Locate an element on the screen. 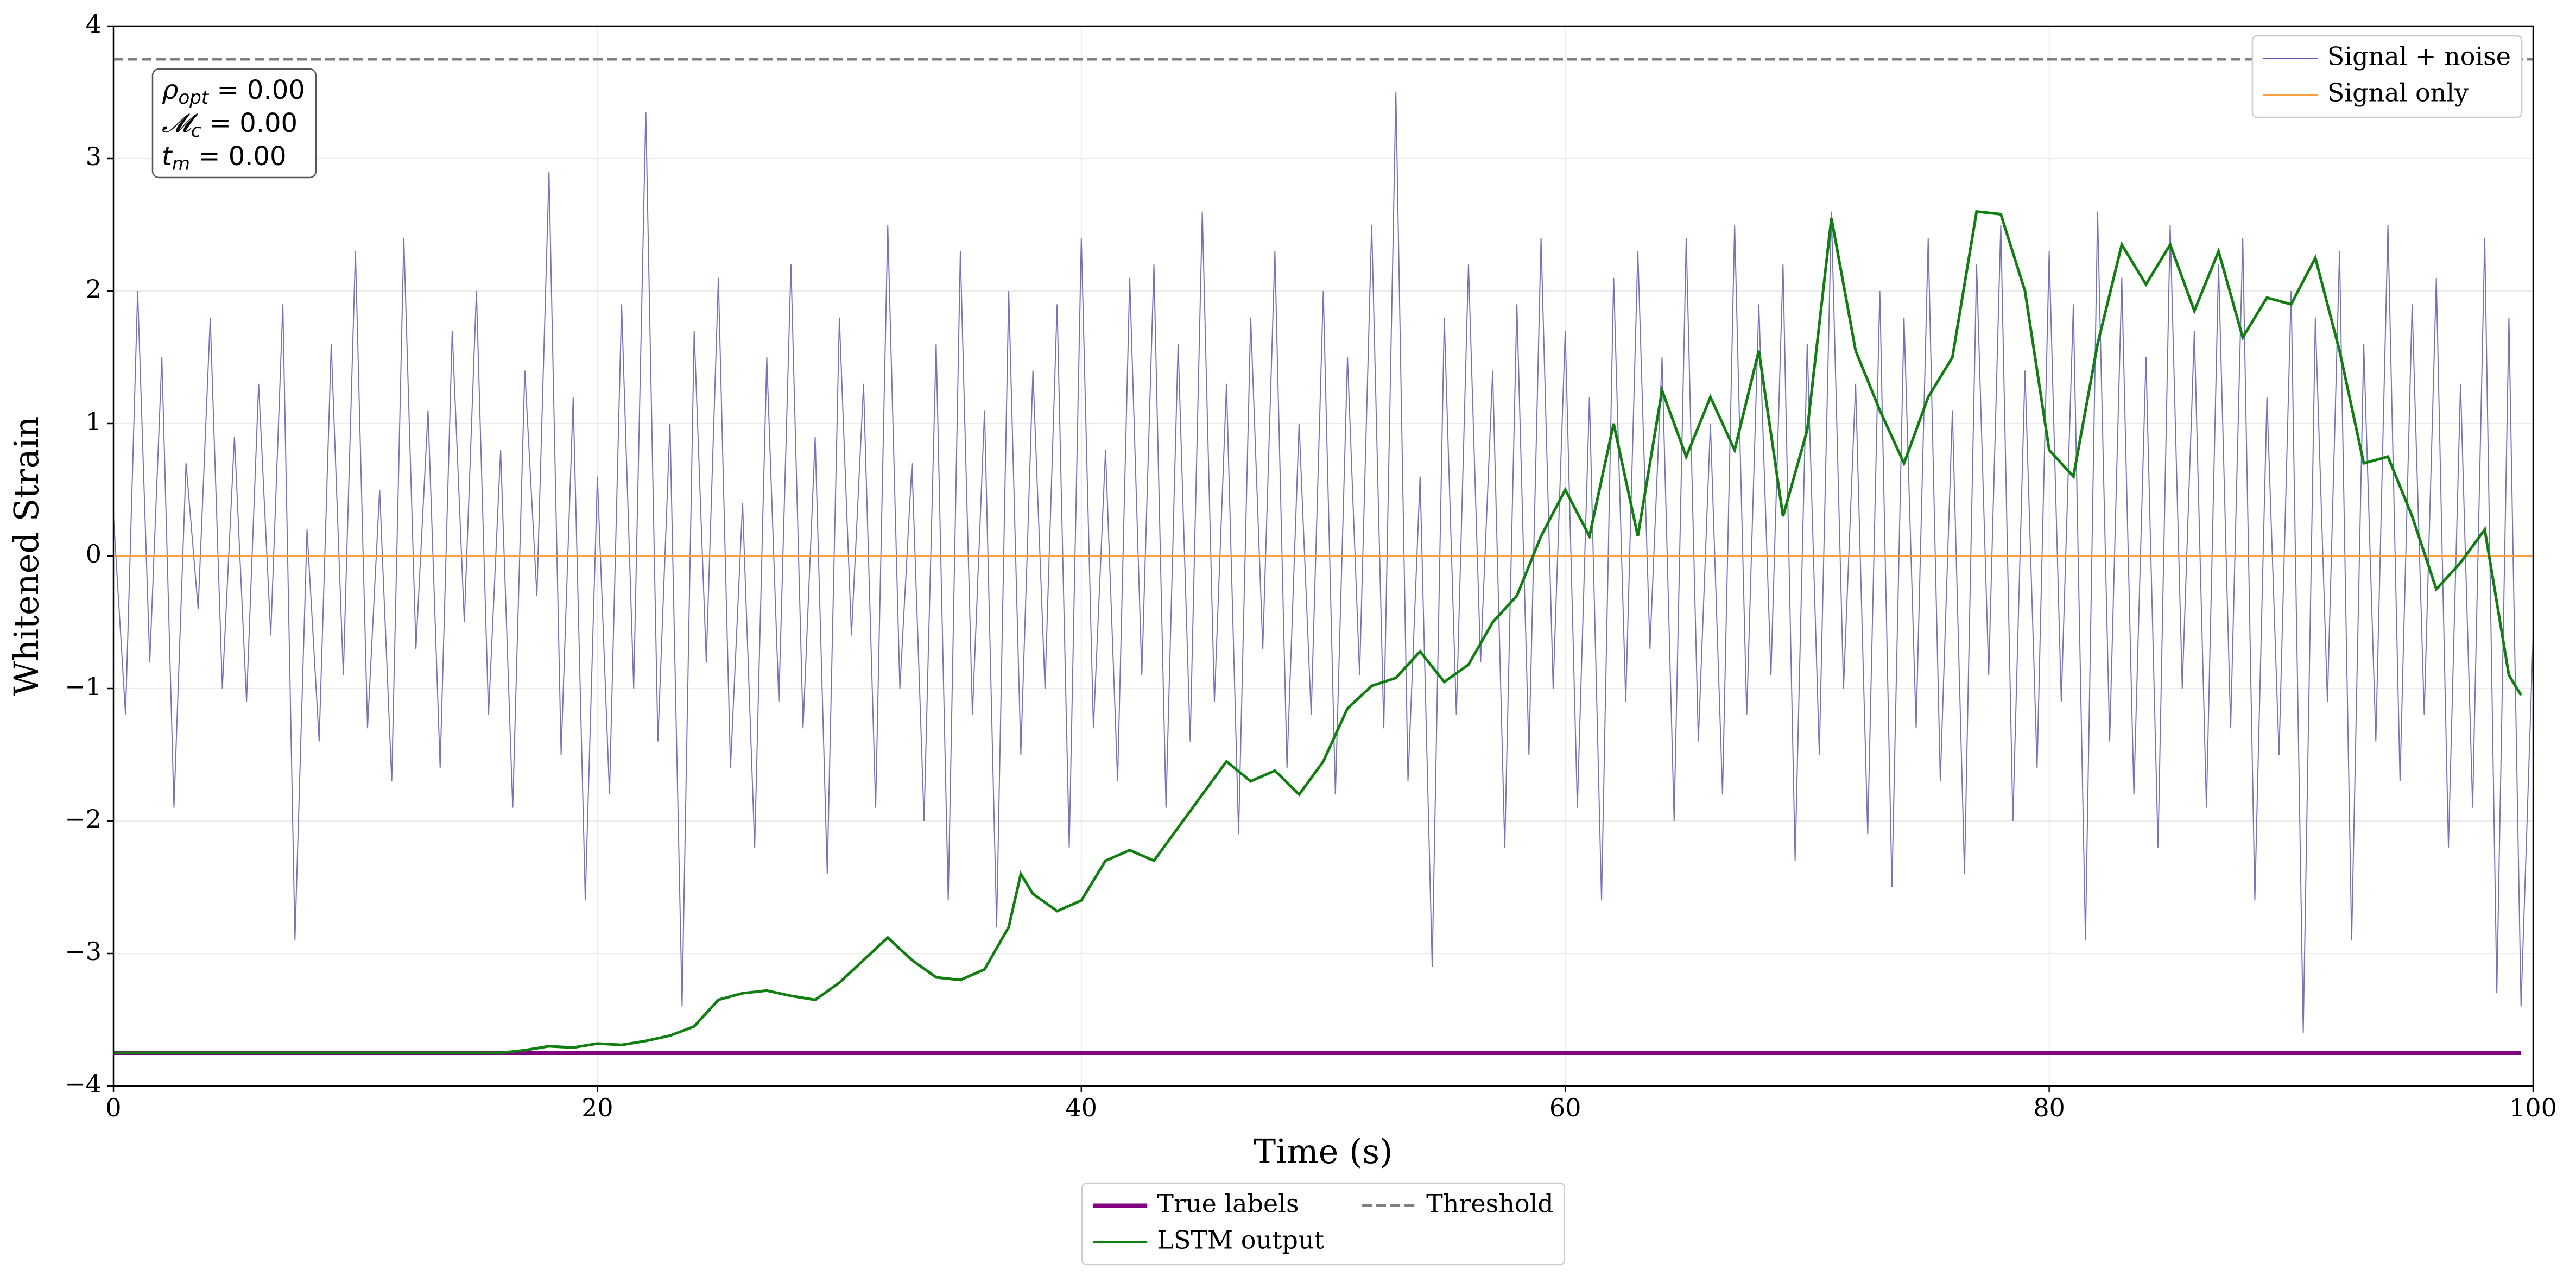 The height and width of the screenshot is (1282, 2576). annotation: ρopt = 0.00 is located at coordinates (233, 92).